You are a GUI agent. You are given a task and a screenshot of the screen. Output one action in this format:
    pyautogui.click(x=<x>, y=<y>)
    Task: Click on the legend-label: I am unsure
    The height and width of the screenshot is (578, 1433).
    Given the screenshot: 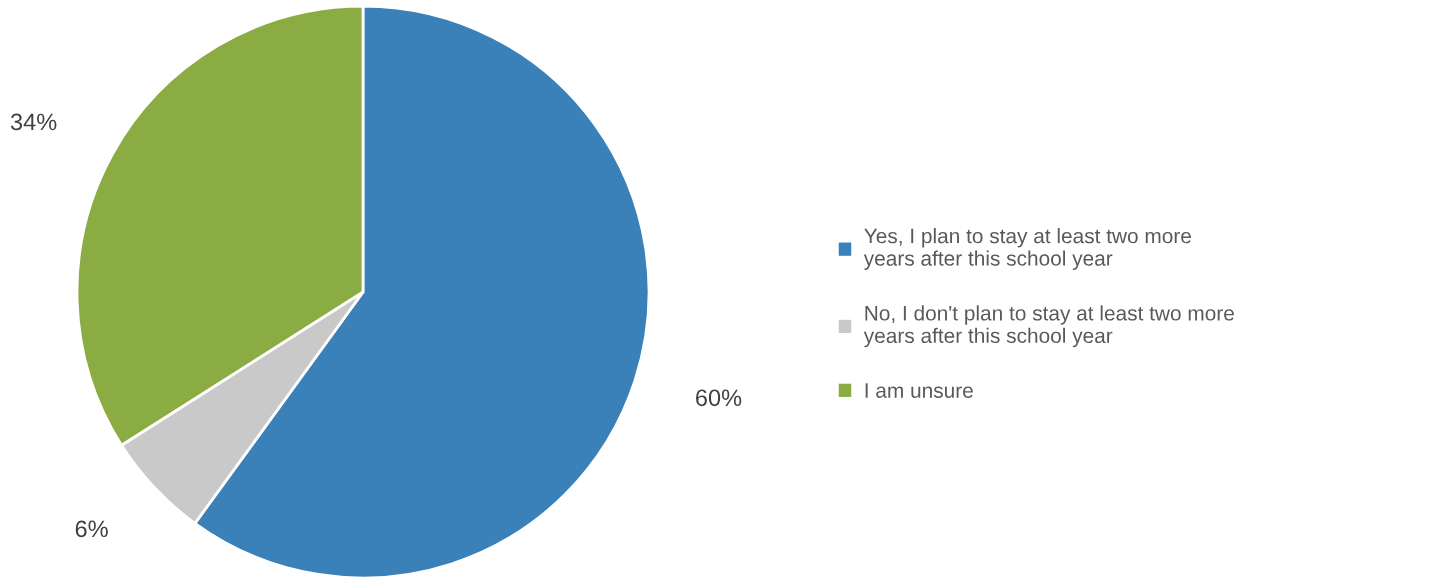 What is the action you would take?
    pyautogui.click(x=919, y=390)
    